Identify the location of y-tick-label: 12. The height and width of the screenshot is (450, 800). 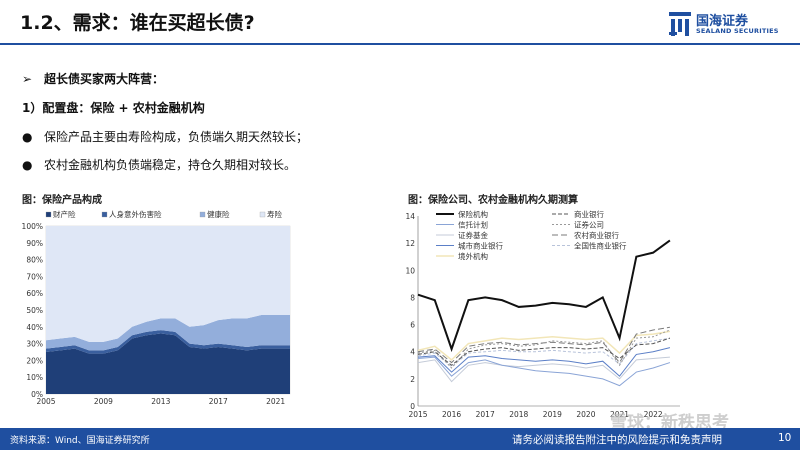
(410, 243).